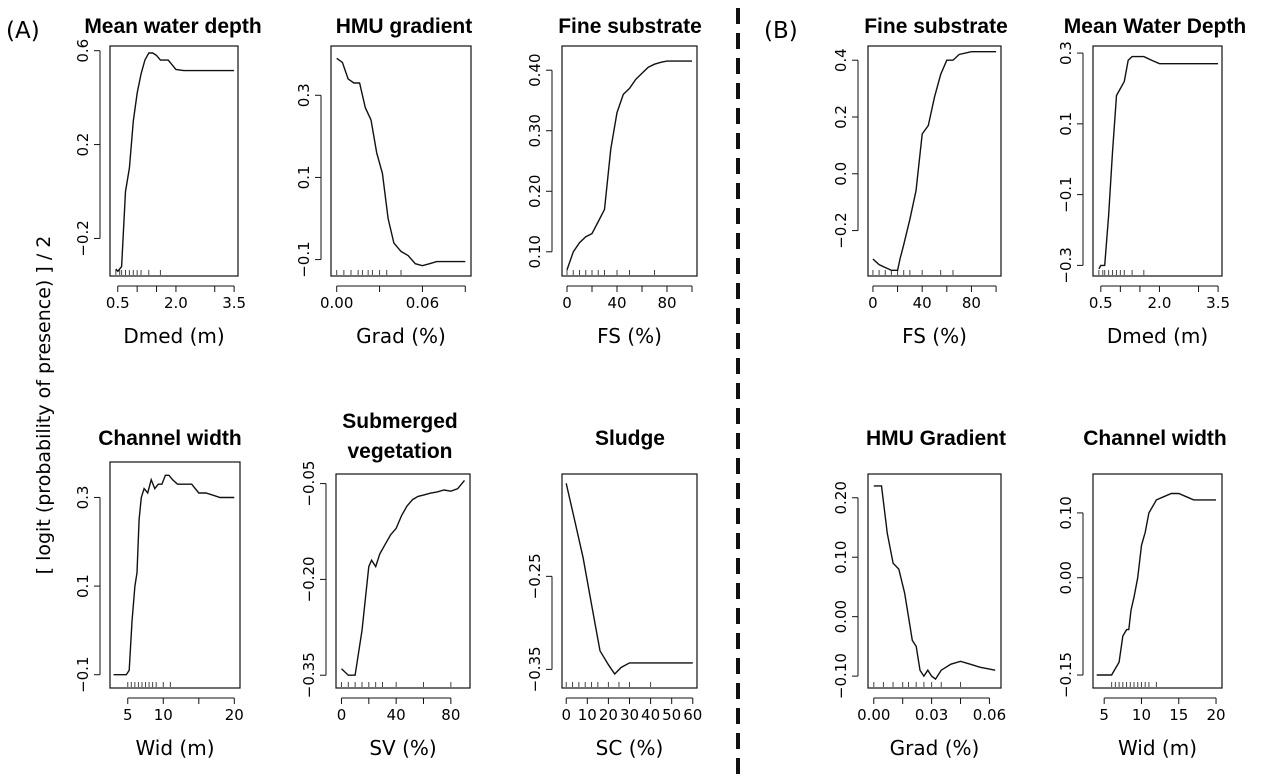  I want to click on x-axis-label: Wid (m), so click(174, 748).